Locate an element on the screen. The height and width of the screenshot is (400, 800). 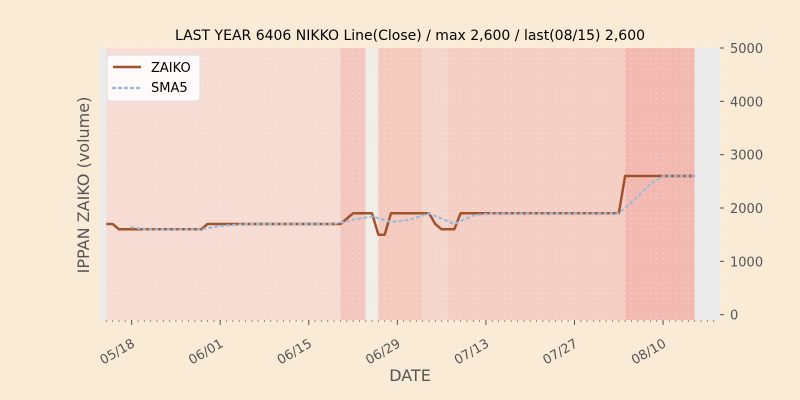
series-line-sma5 is located at coordinates (413, 202).